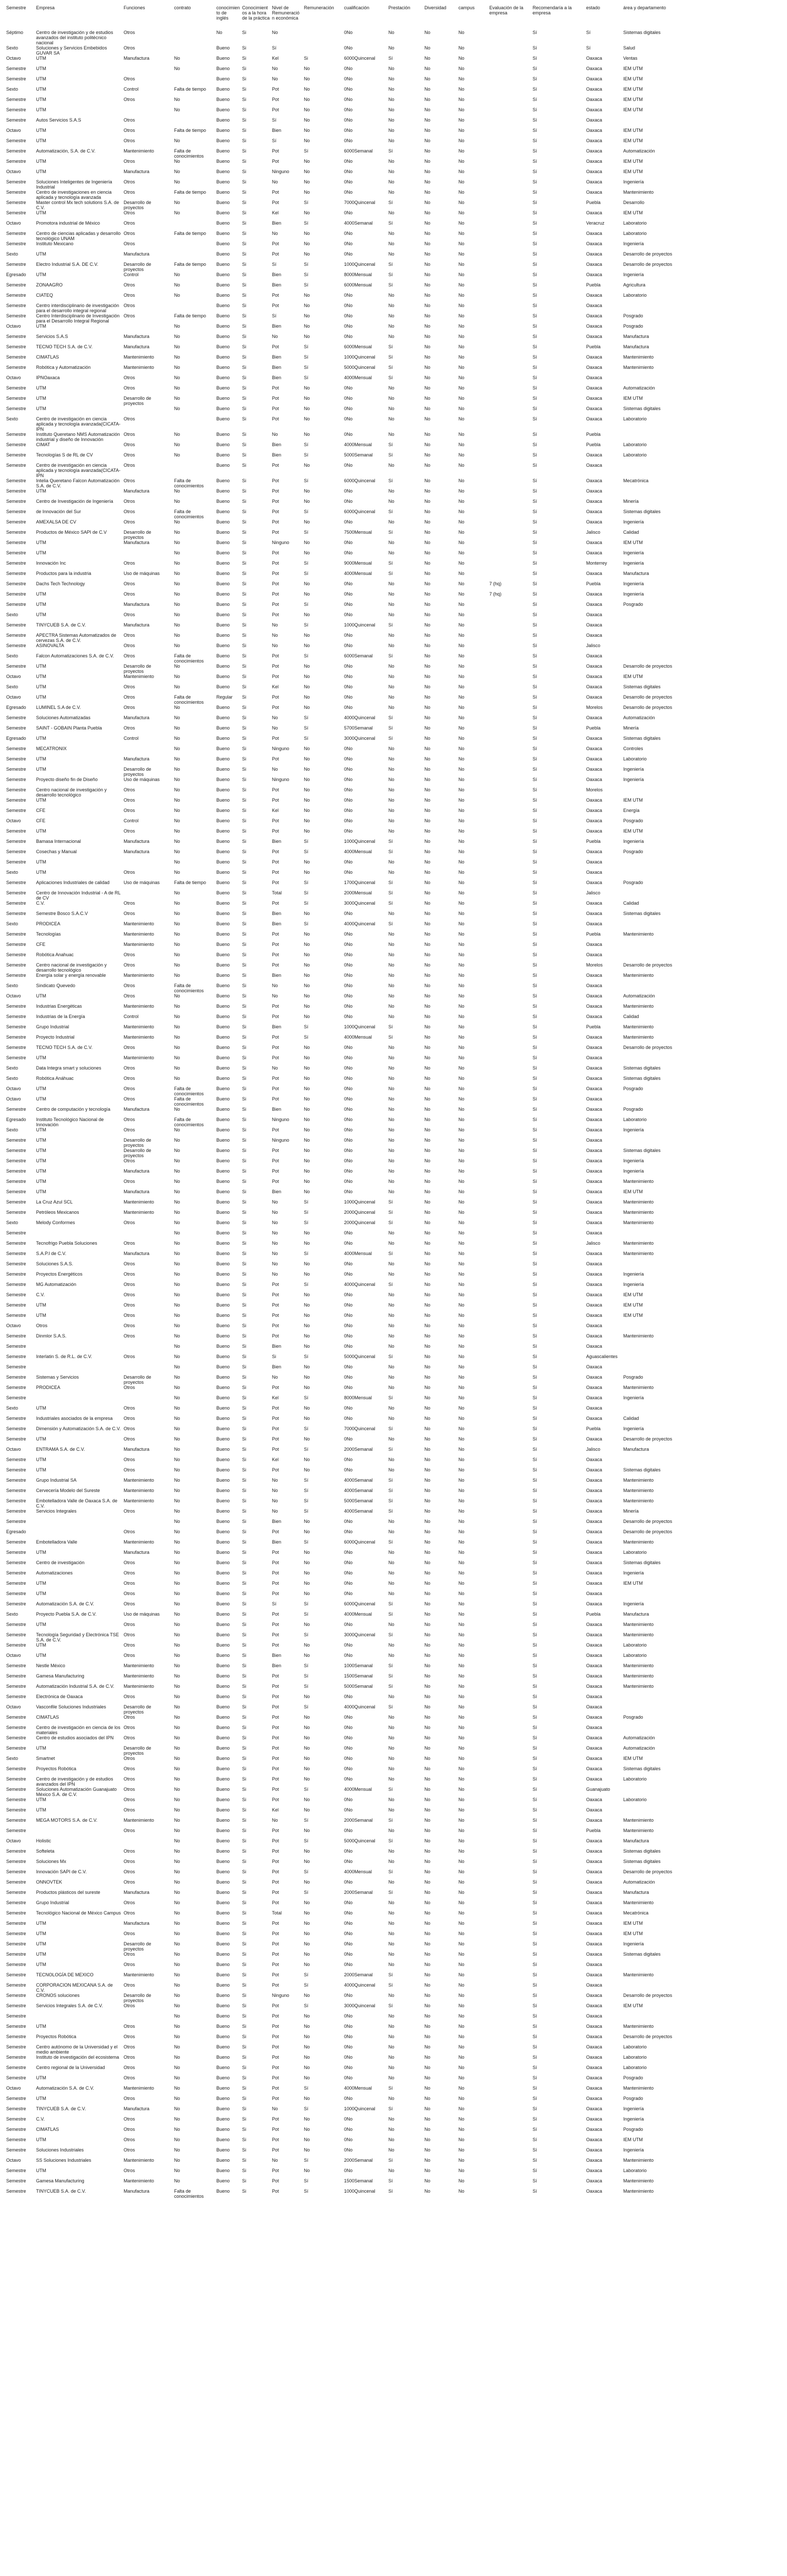  Describe the element at coordinates (51, 1665) in the screenshot. I see `cell-empresa: Nestle México` at that location.